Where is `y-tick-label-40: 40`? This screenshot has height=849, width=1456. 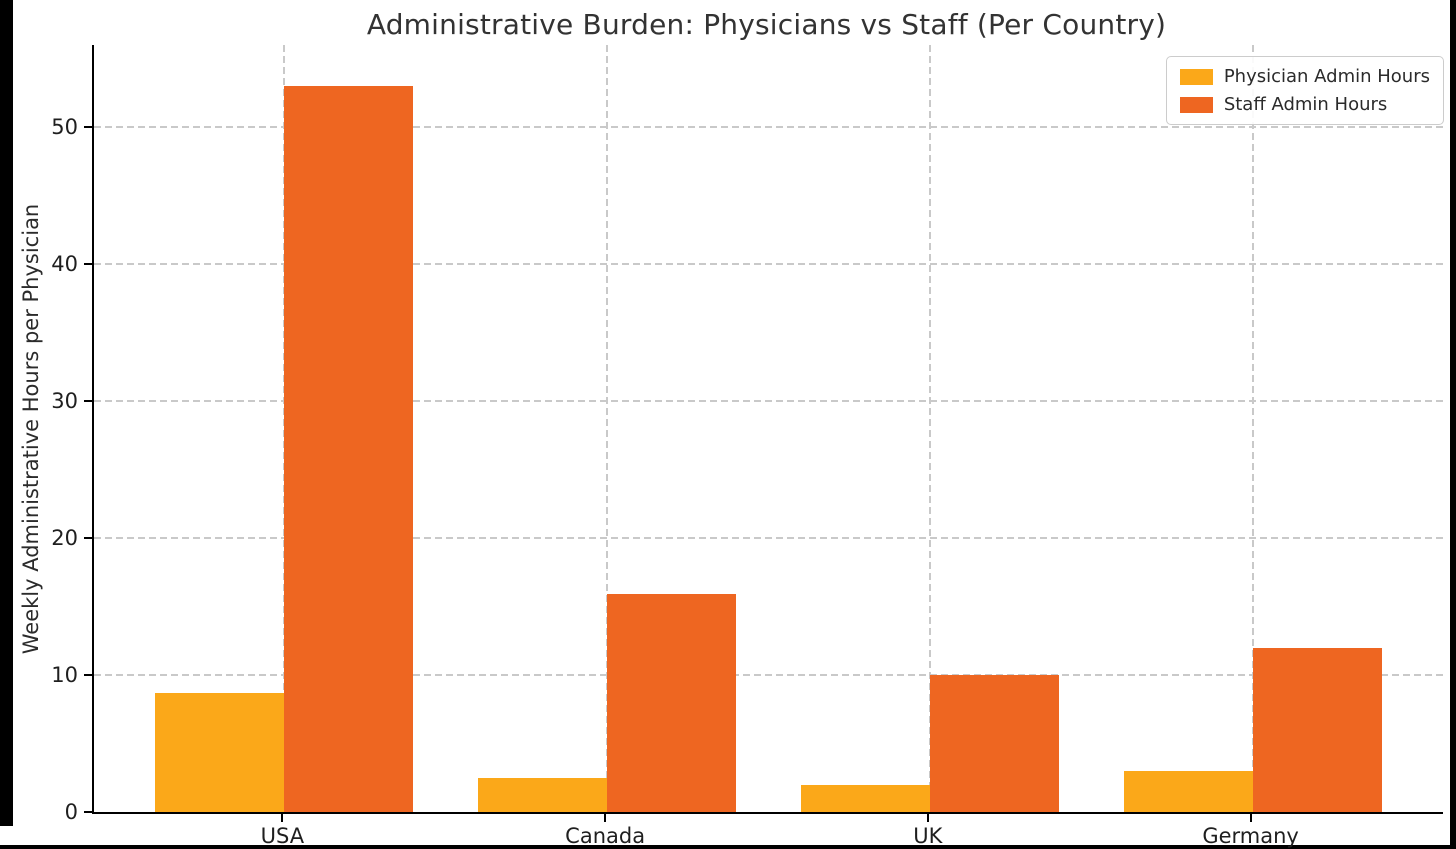 y-tick-label-40: 40 is located at coordinates (64, 264).